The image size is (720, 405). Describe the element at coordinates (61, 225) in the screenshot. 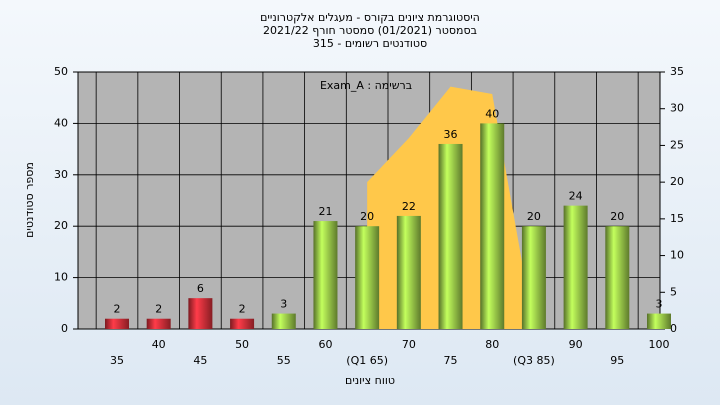

I see `y-tick-label: 20` at that location.